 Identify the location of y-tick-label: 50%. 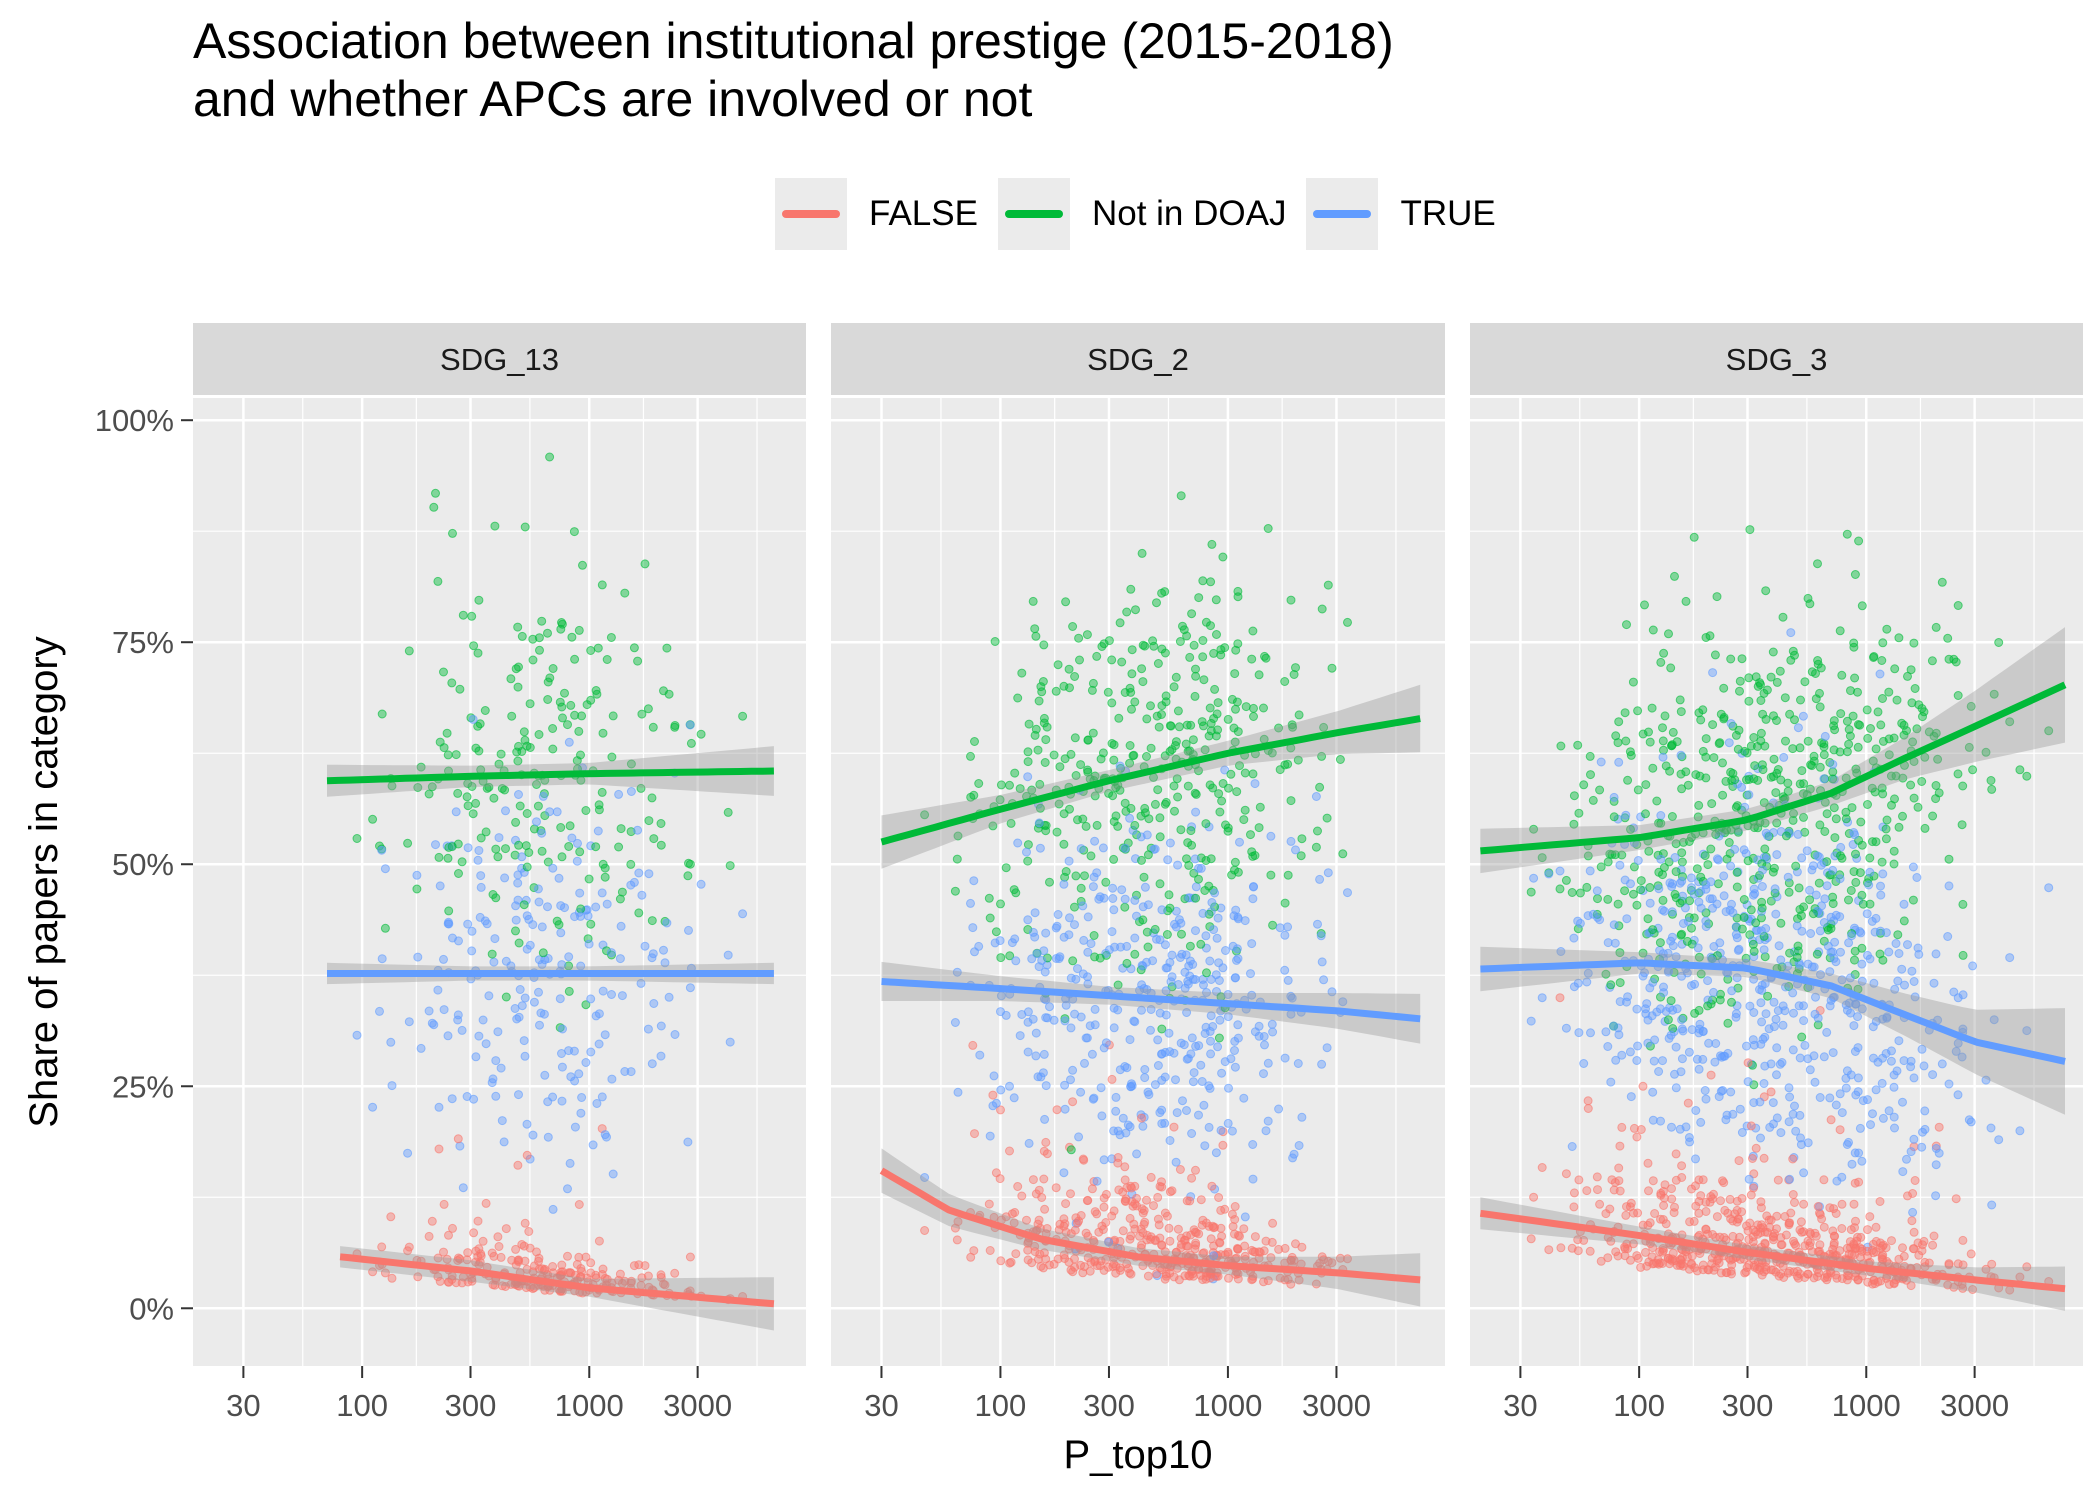
(143, 864).